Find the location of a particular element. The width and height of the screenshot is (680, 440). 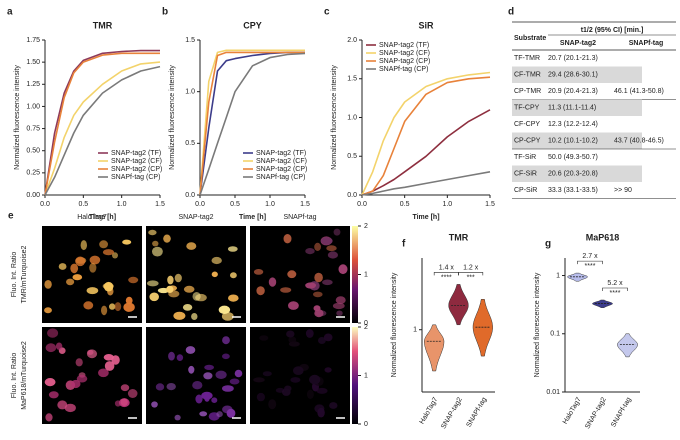

table-cell: 43.7 (40.8-46.5) is located at coordinates (639, 141).